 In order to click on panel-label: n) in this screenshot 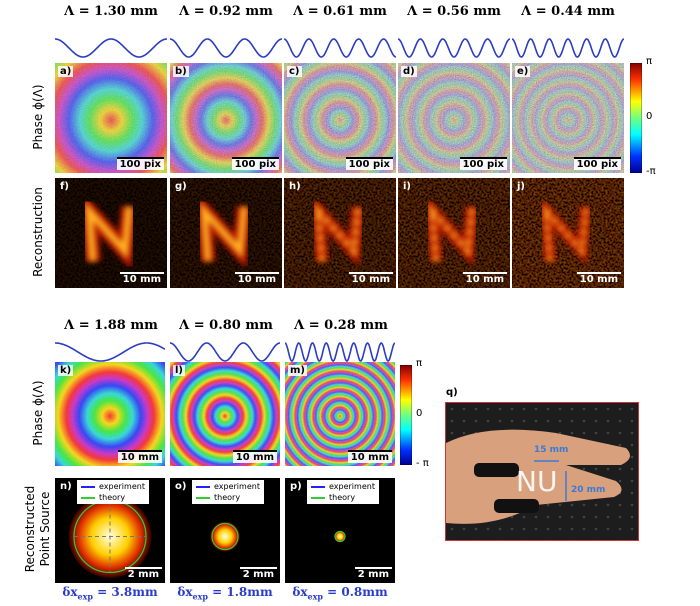, I will do `click(66, 486)`.